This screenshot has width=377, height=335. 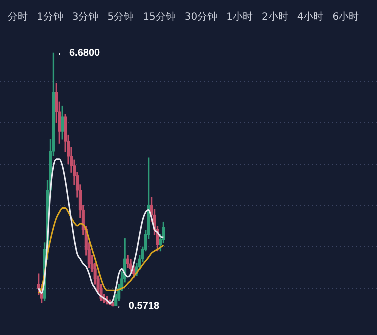 What do you see at coordinates (18, 17) in the screenshot?
I see `text: 分时` at bounding box center [18, 17].